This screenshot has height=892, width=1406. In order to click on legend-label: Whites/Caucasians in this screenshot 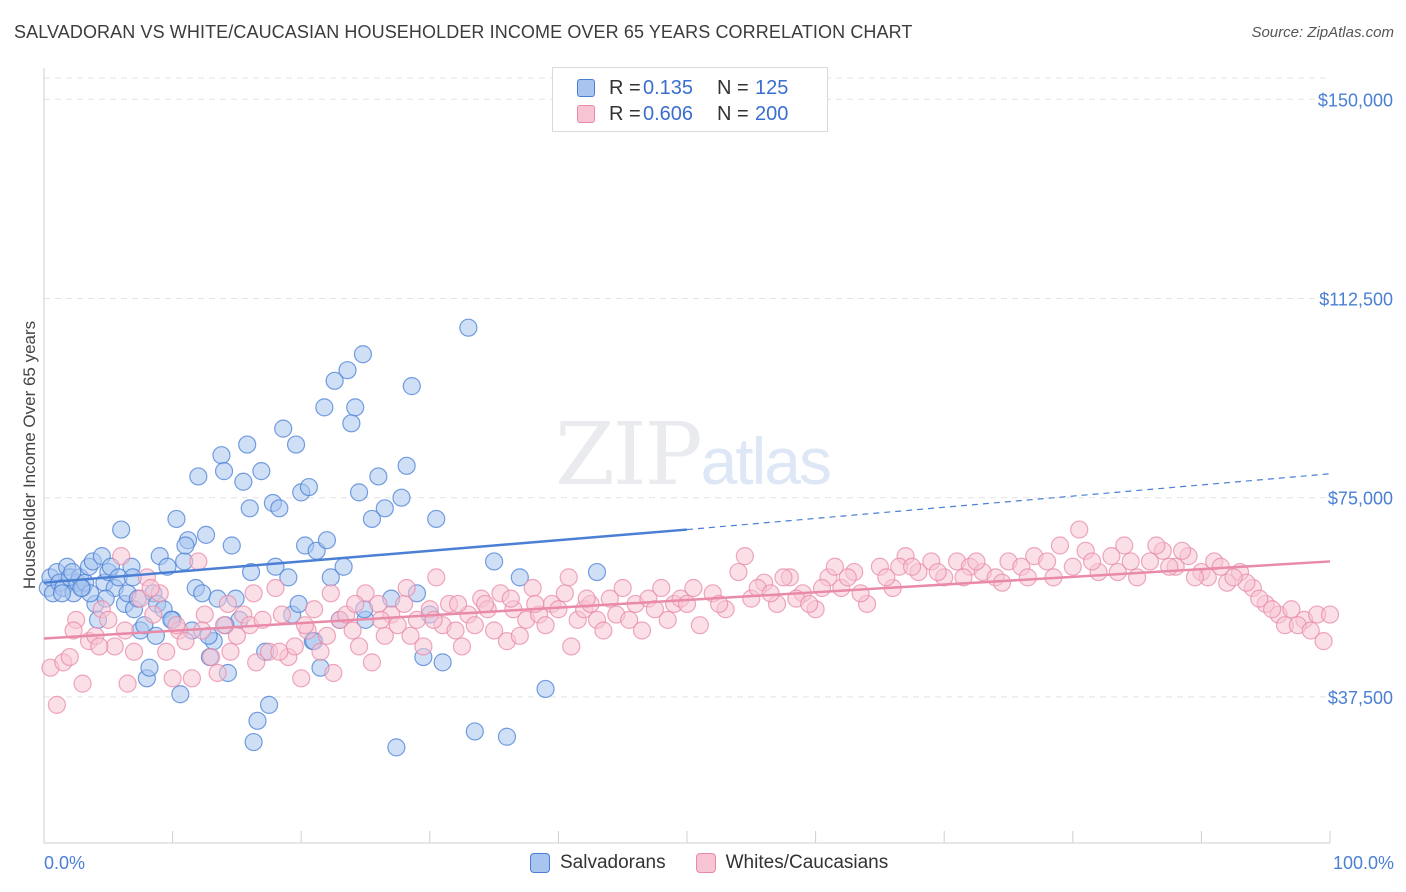, I will do `click(807, 862)`.